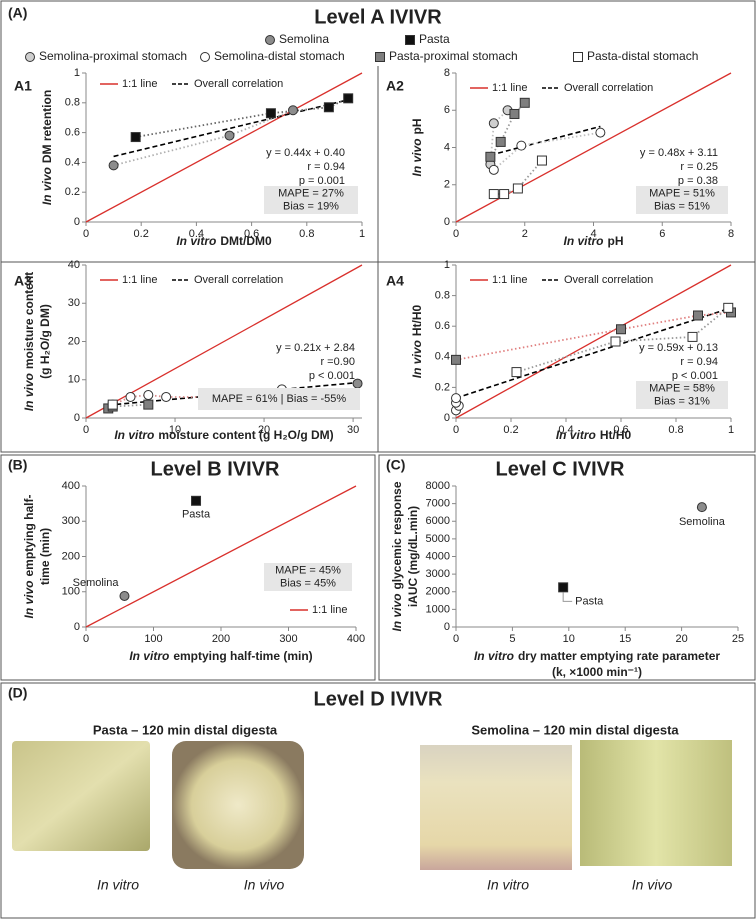  I want to click on point-label: Pasta, so click(196, 515).